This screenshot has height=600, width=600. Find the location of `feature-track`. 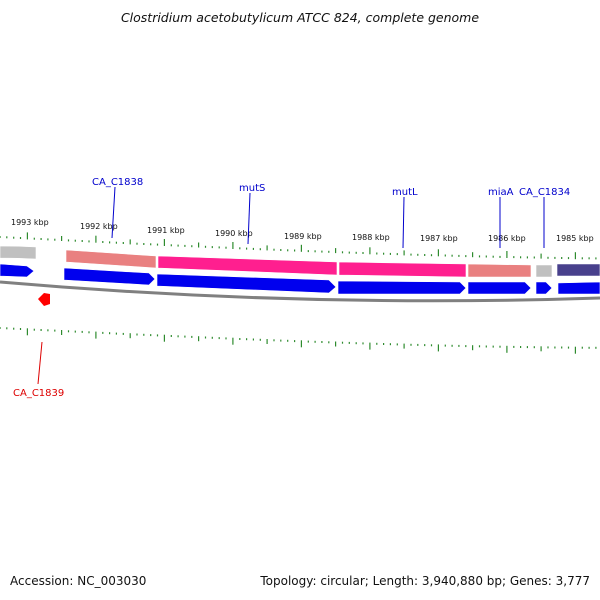

feature-track is located at coordinates (300, 275).